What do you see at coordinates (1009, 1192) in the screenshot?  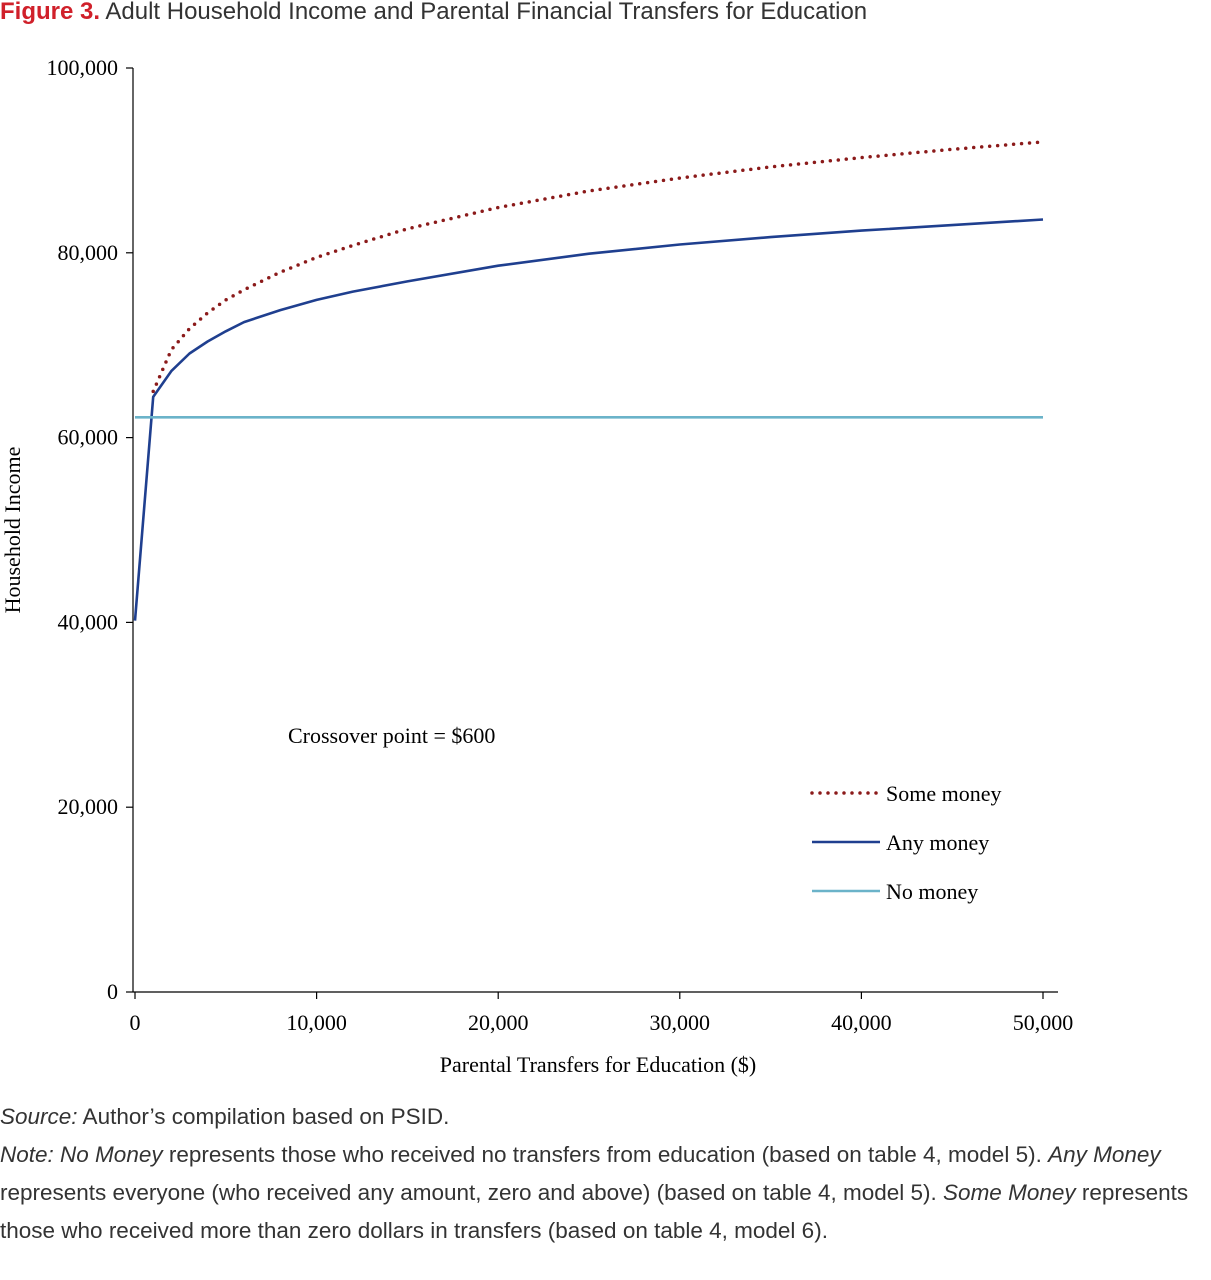 I see `note-some-money-term: Some Money` at bounding box center [1009, 1192].